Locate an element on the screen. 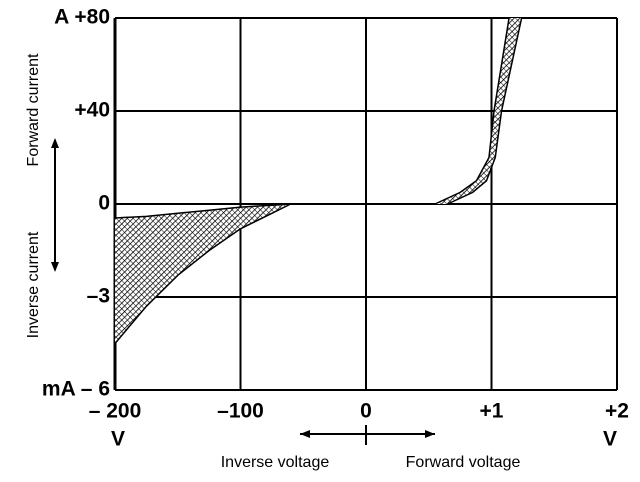  y-tick-label: –3 is located at coordinates (98, 296).